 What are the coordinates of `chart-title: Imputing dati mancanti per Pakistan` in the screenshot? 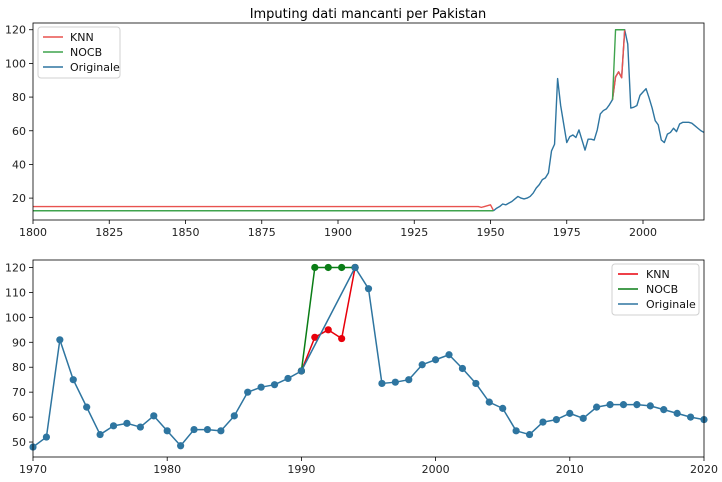 It's located at (368, 14).